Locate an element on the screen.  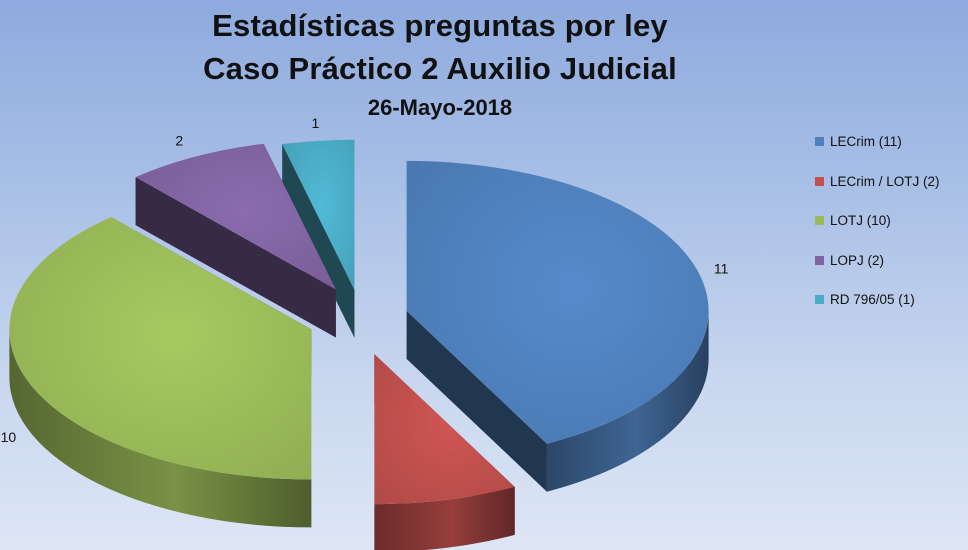
chart-subtitle: 26-Mayo-2018 is located at coordinates (440, 107).